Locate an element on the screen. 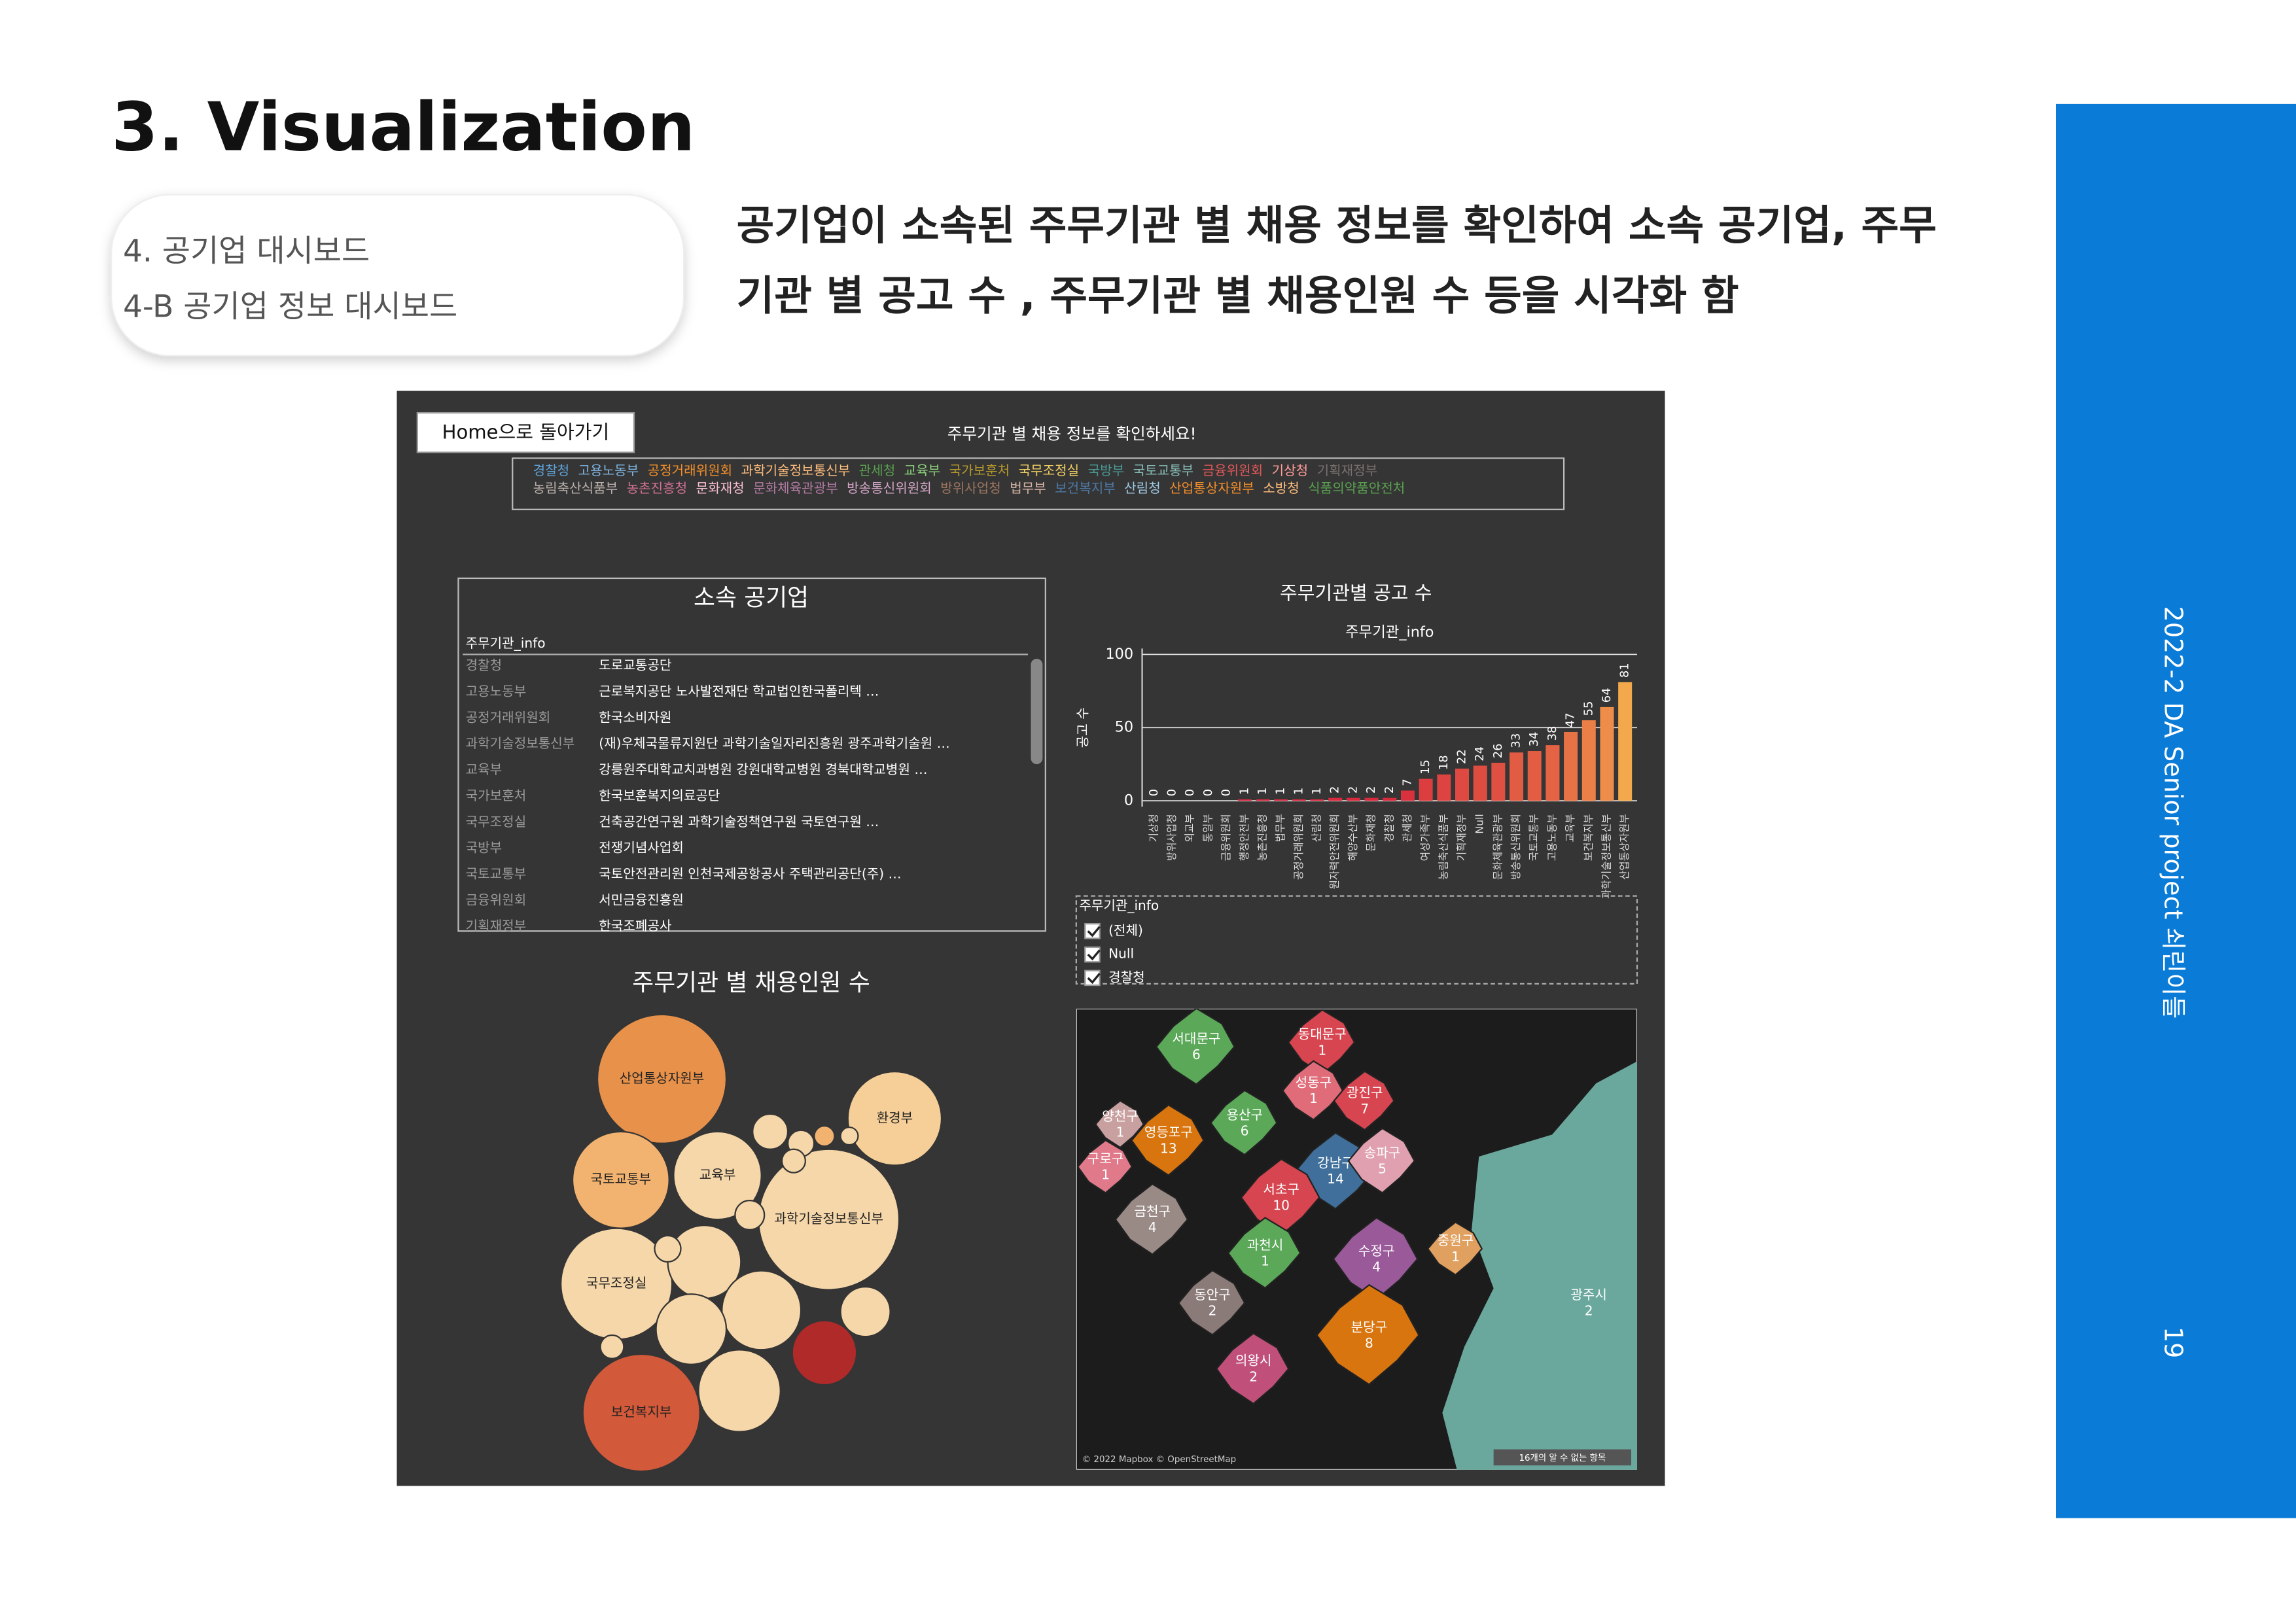 This screenshot has width=2296, height=1623. legend-item: 법무부 is located at coordinates (1028, 488).